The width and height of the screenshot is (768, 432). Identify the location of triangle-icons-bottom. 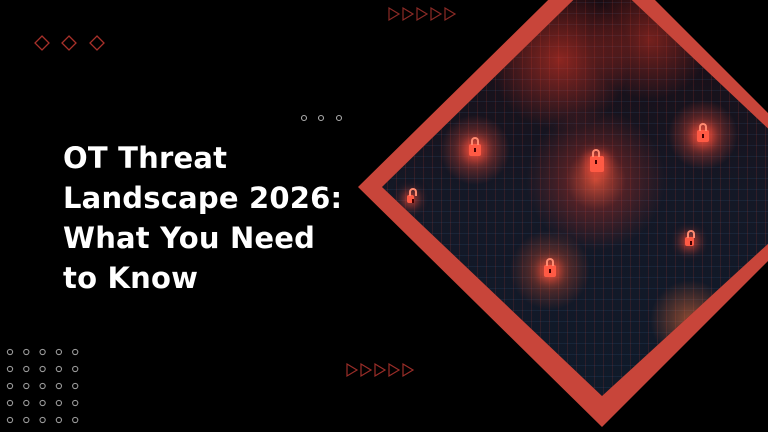
(380, 370).